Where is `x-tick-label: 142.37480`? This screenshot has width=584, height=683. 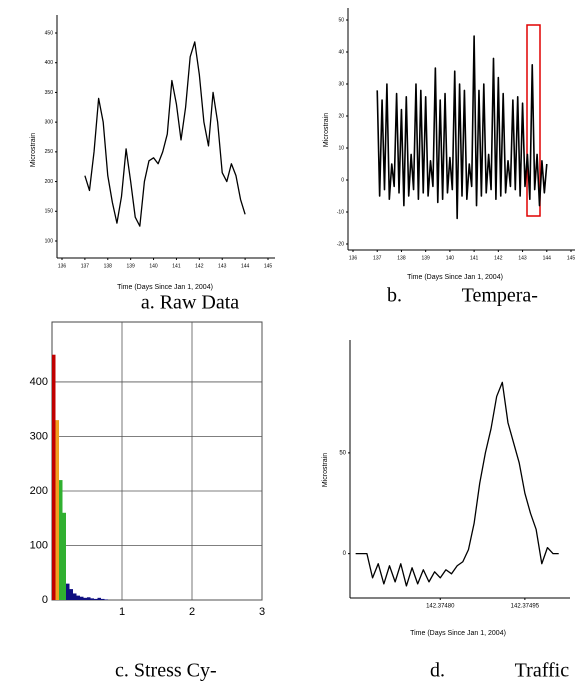 x-tick-label: 142.37480 is located at coordinates (440, 607).